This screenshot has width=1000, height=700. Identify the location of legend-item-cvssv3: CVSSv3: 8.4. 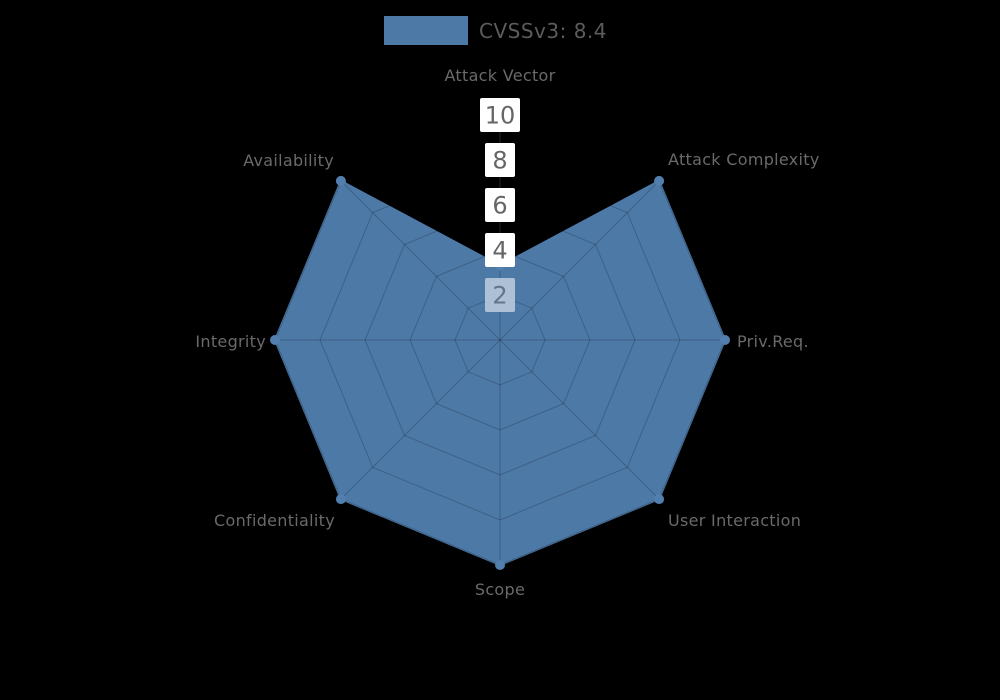
(495, 30).